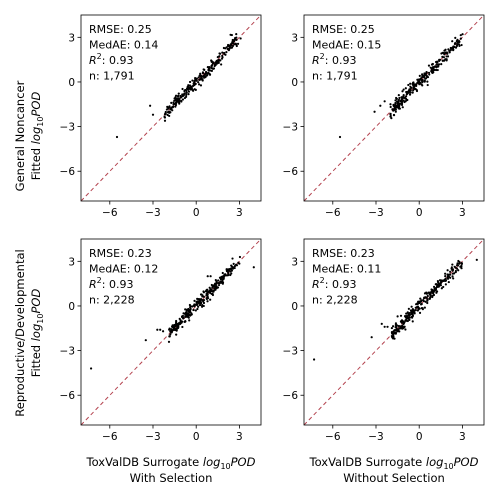 This screenshot has height=500, width=500. I want to click on y-tick-label: −3, so click(290, 352).